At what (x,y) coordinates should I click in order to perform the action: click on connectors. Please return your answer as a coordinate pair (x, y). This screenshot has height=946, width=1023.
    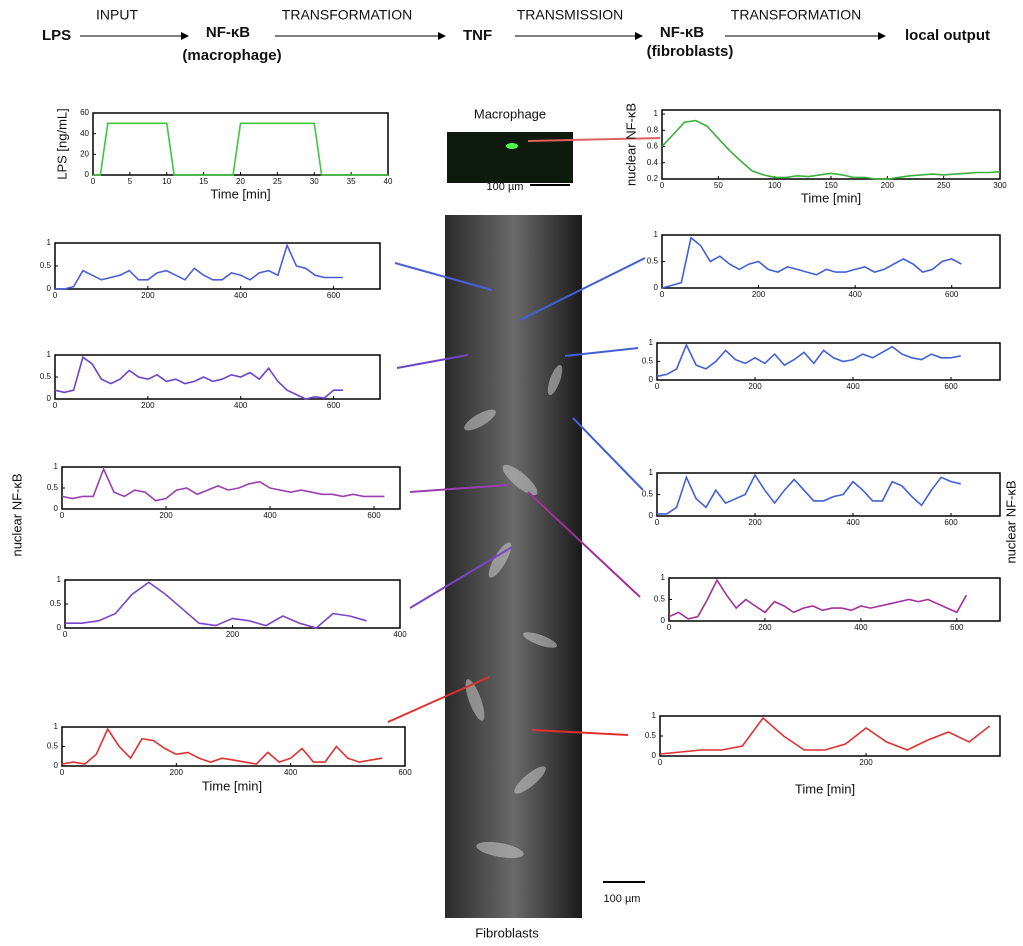
    Looking at the image, I should click on (516, 496).